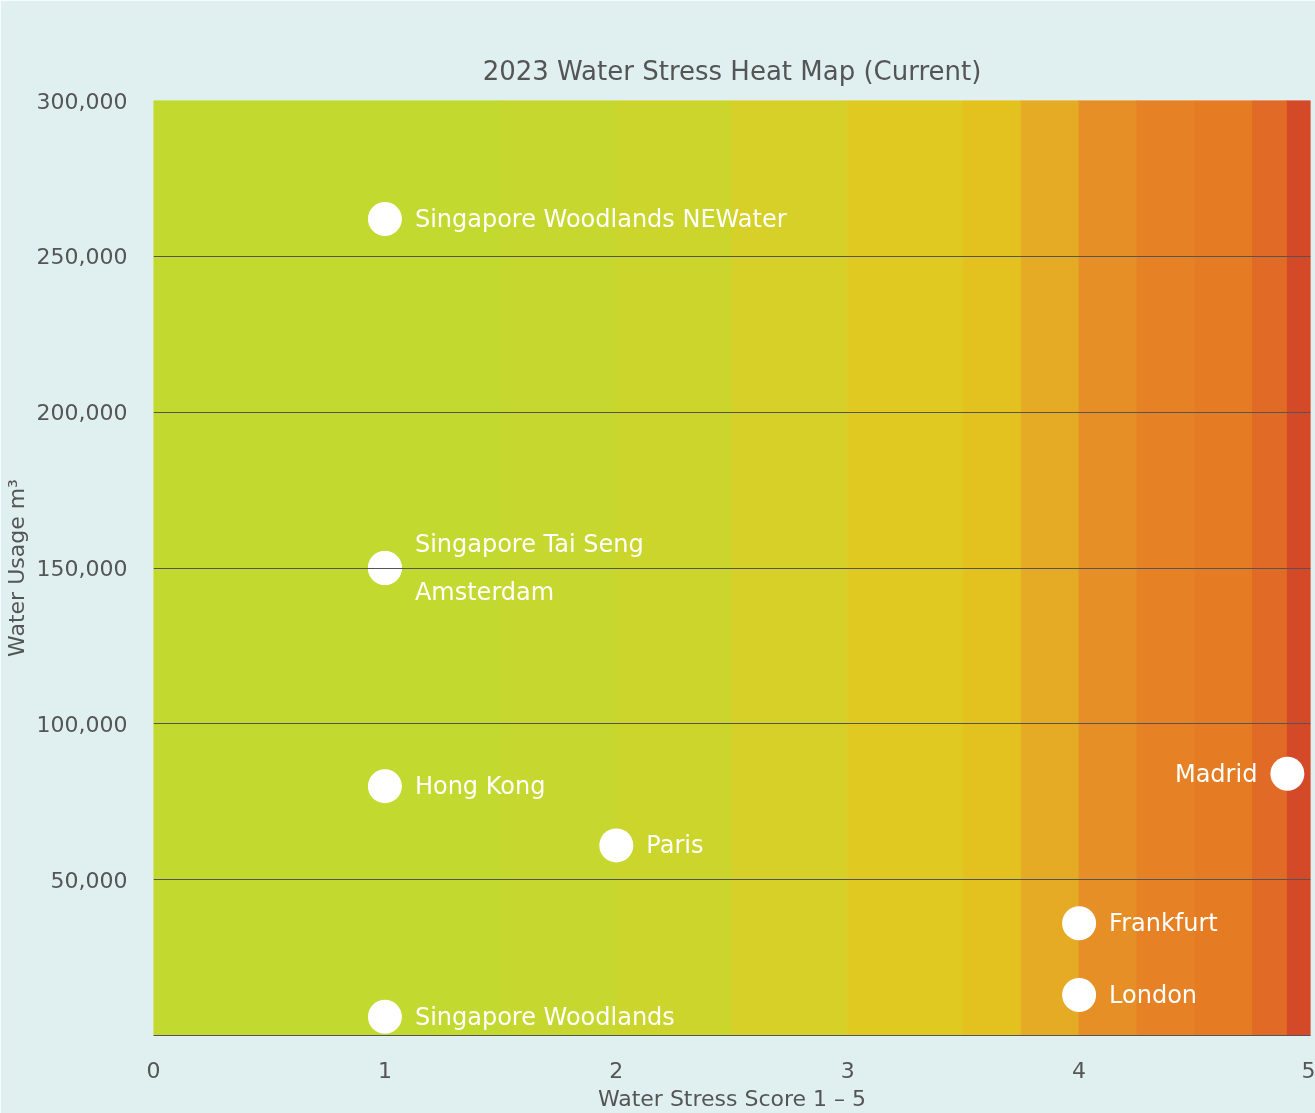  I want to click on series-label: Frankfurt, so click(1163, 923).